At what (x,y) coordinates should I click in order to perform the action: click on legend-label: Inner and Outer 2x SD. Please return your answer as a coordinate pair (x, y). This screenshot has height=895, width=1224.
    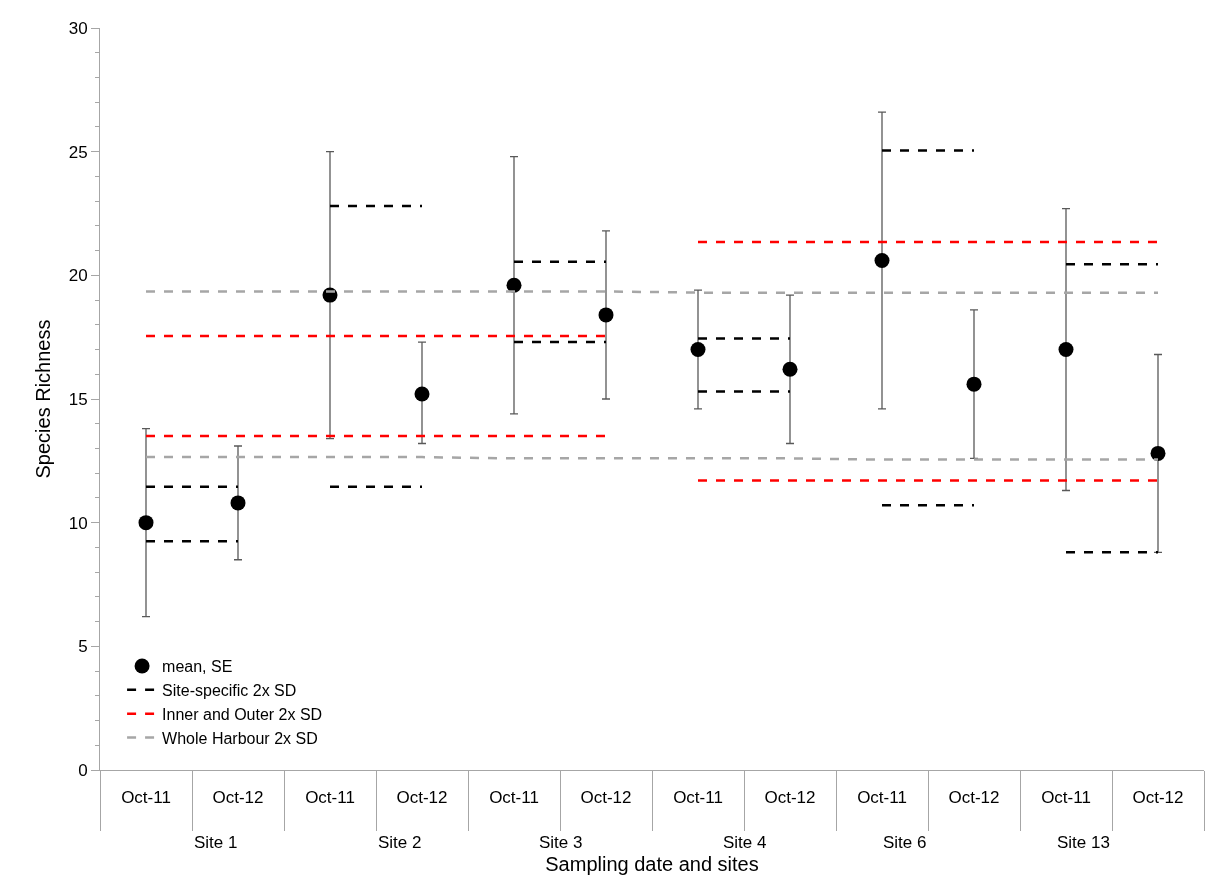
    Looking at the image, I should click on (242, 714).